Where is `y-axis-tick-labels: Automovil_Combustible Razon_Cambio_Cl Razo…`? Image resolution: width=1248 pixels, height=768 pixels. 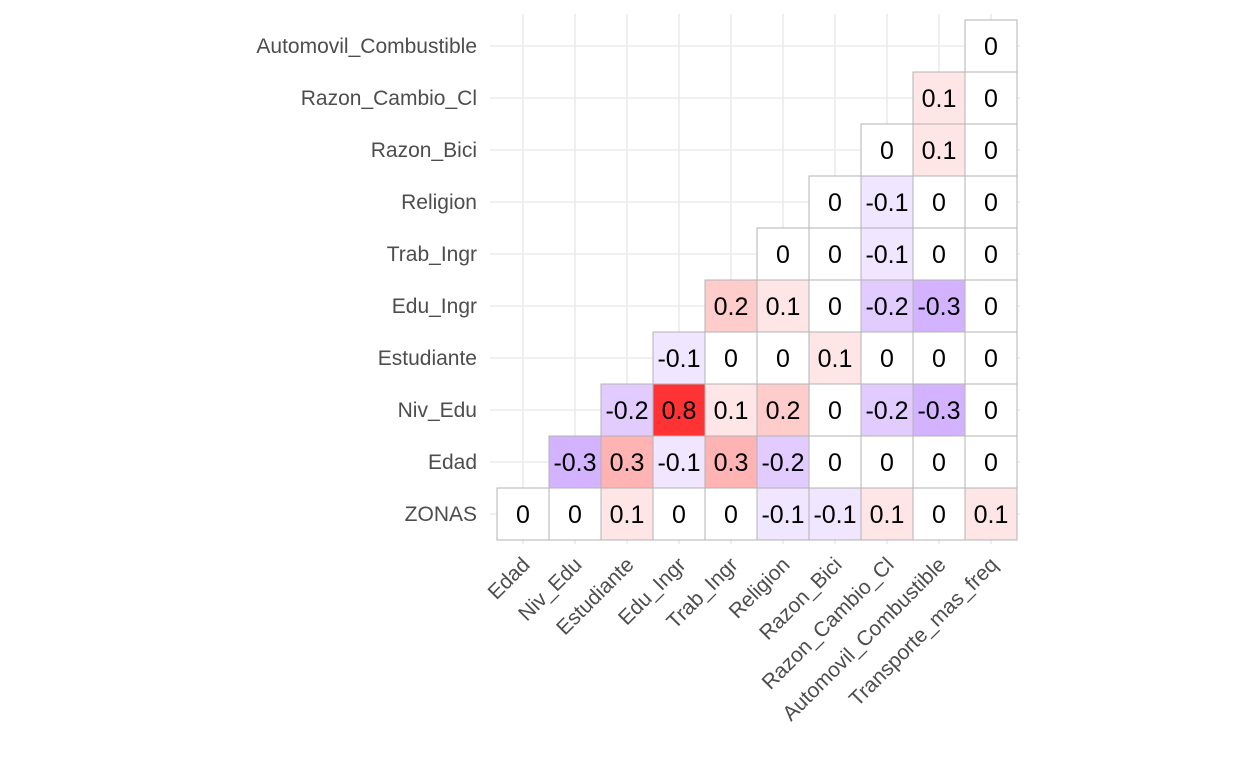
y-axis-tick-labels: Automovil_Combustible Razon_Cambio_Cl Razo… is located at coordinates (366, 280).